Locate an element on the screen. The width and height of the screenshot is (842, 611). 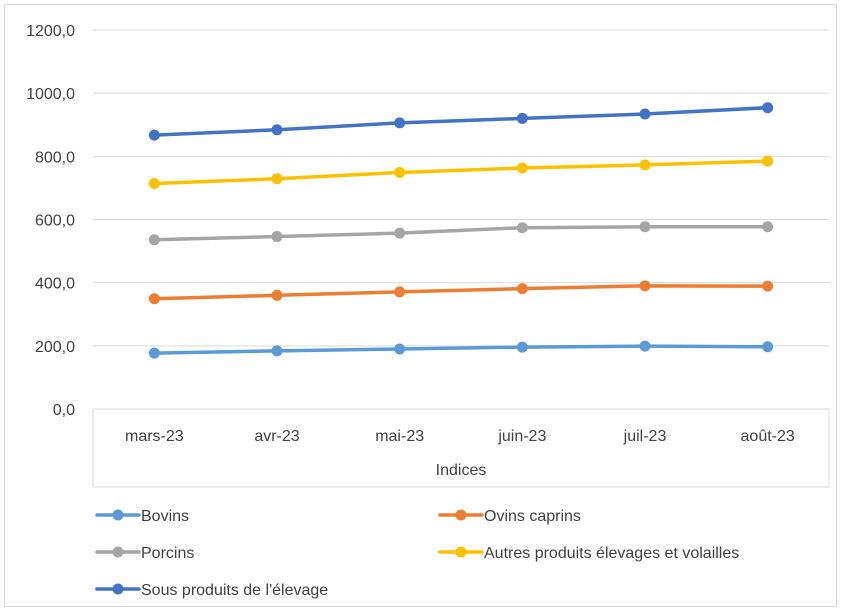
legend-item: Ovins caprins is located at coordinates (509, 516).